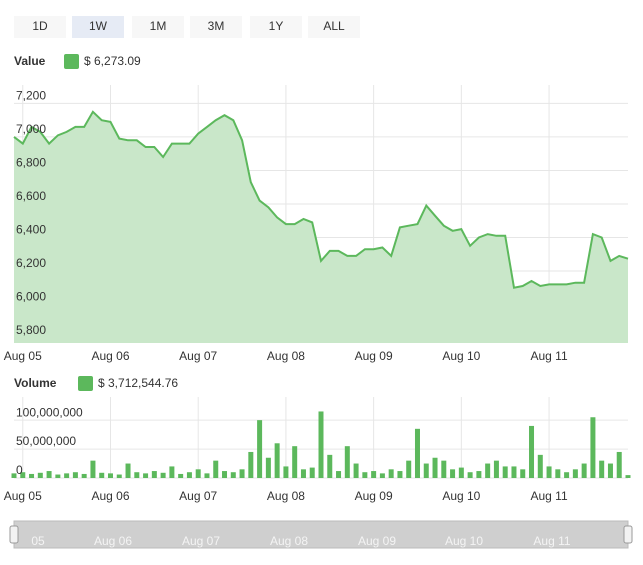 Image resolution: width=643 pixels, height=565 pixels. Describe the element at coordinates (31, 163) in the screenshot. I see `y-tick-label: 6,800` at that location.